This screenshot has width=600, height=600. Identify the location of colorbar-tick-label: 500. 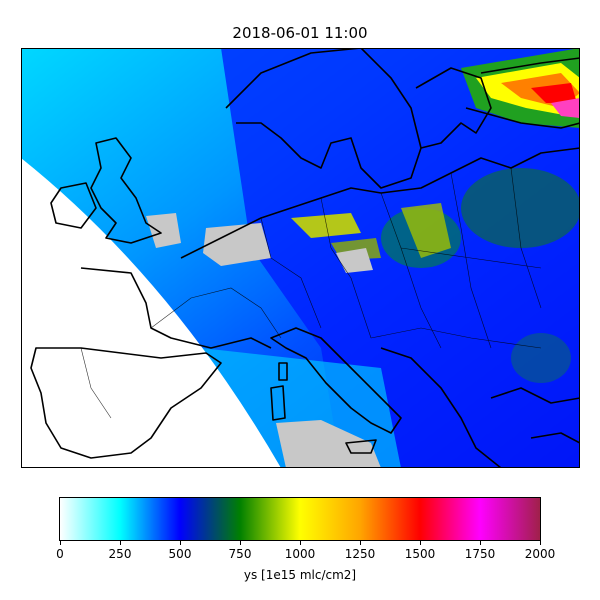
(180, 554).